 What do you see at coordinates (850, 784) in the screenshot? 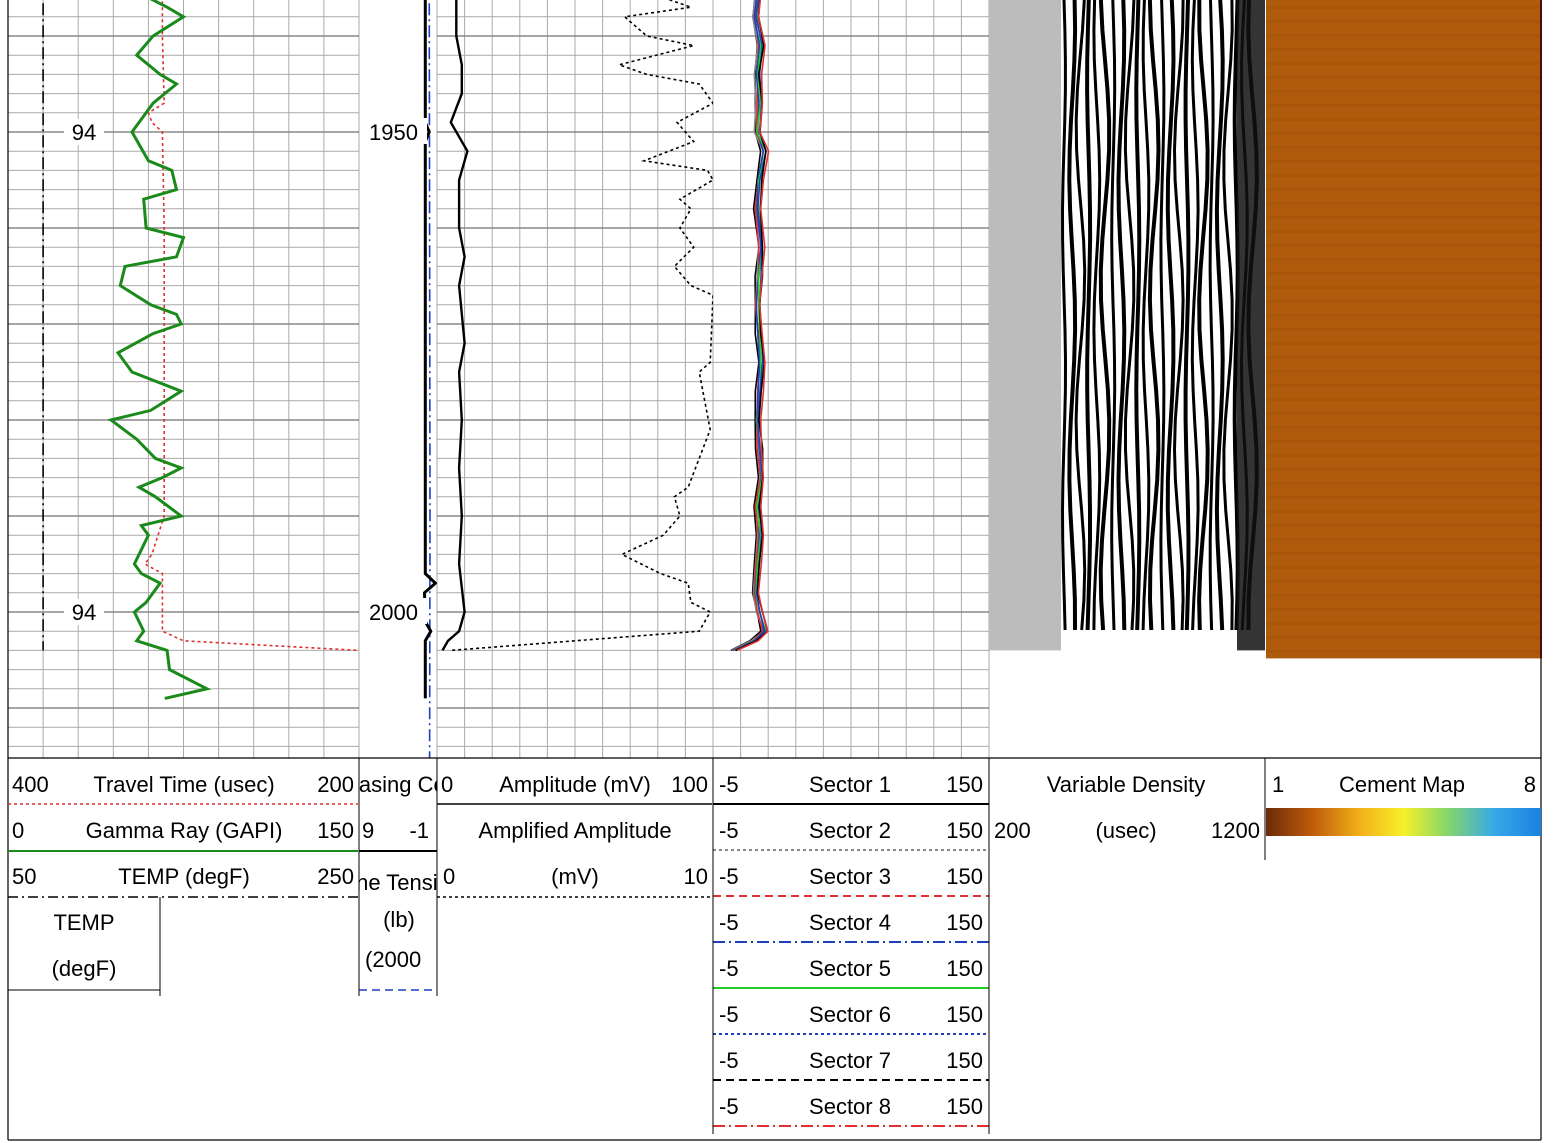
I see `sector-1-title: Sector 1` at bounding box center [850, 784].